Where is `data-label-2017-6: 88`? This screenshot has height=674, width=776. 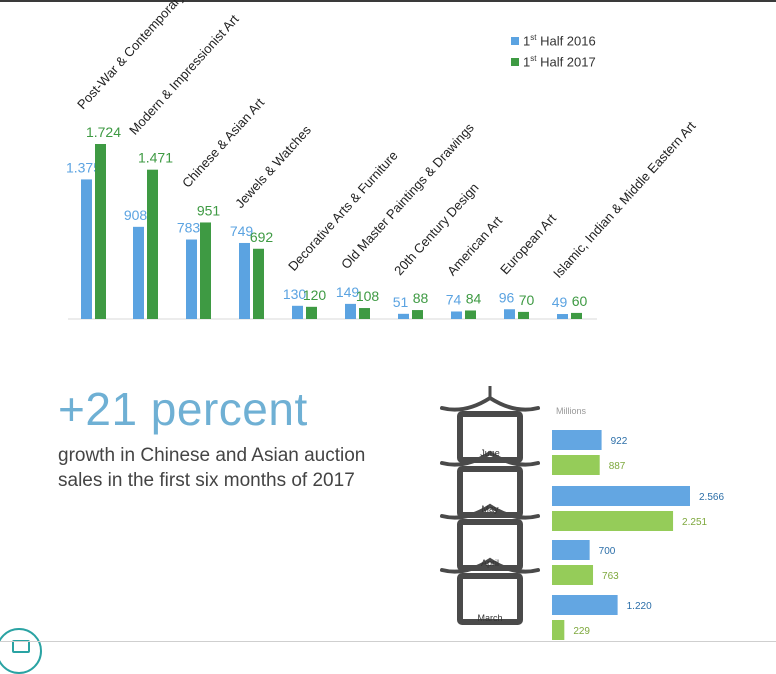 data-label-2017-6: 88 is located at coordinates (421, 298).